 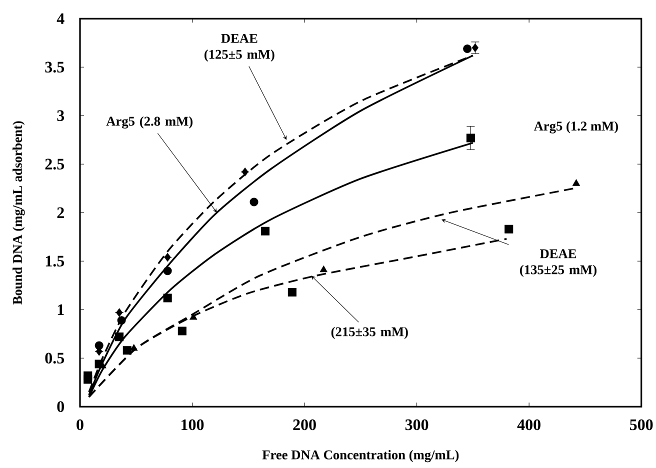 What do you see at coordinates (61, 309) in the screenshot?
I see `y-tick-label: 1` at bounding box center [61, 309].